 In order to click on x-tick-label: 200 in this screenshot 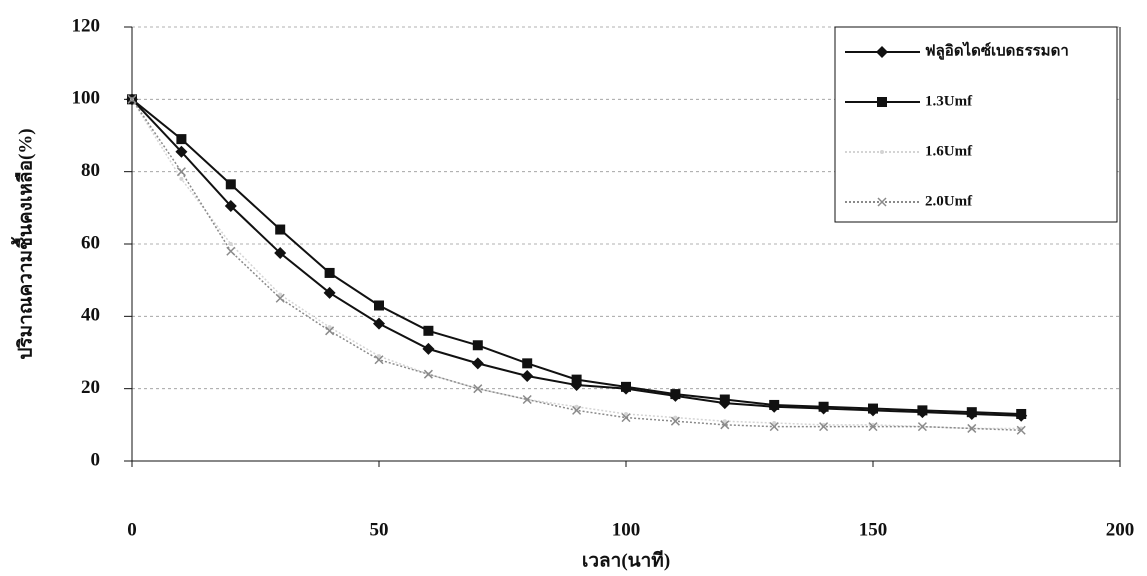, I will do `click(1120, 529)`.